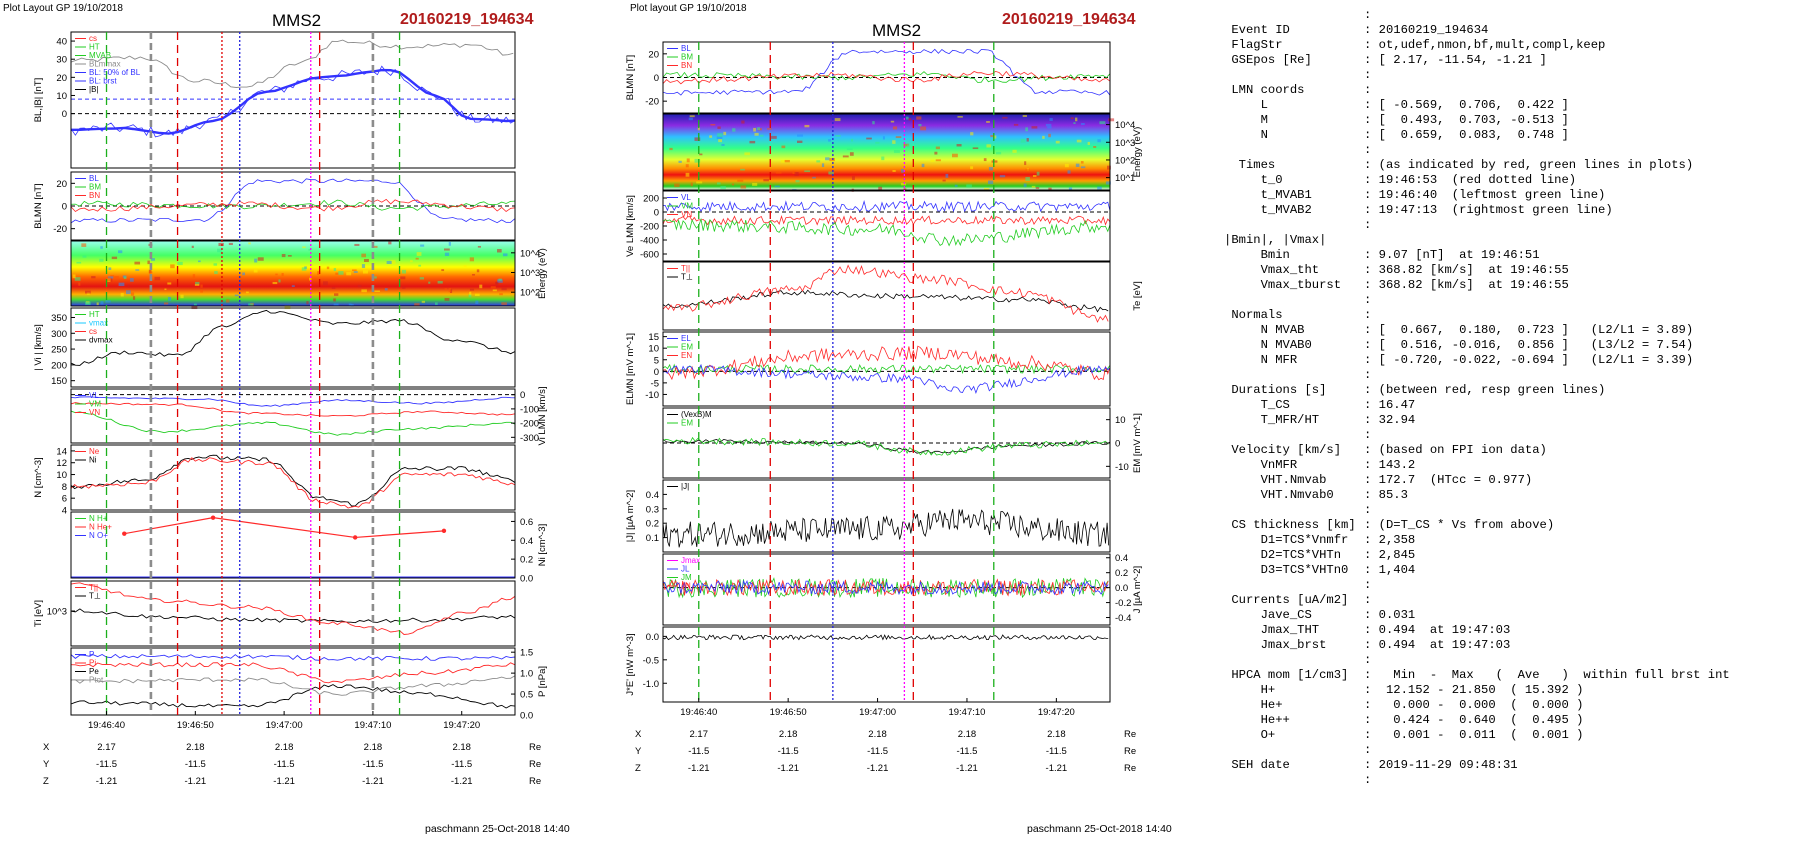 The width and height of the screenshot is (1804, 841). Describe the element at coordinates (526, 674) in the screenshot. I see `y-tick-label: 1.0` at that location.